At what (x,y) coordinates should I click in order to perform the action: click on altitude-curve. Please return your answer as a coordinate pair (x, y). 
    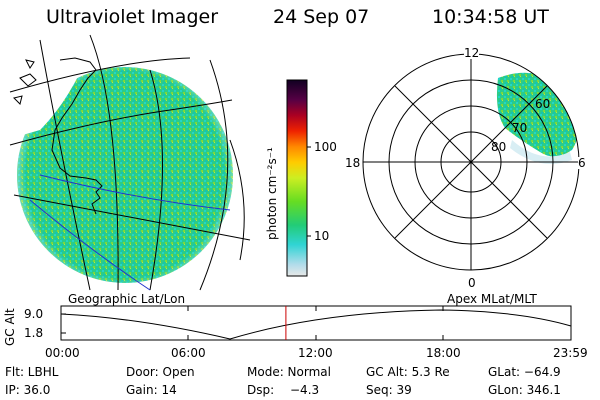
    Looking at the image, I should click on (316, 324).